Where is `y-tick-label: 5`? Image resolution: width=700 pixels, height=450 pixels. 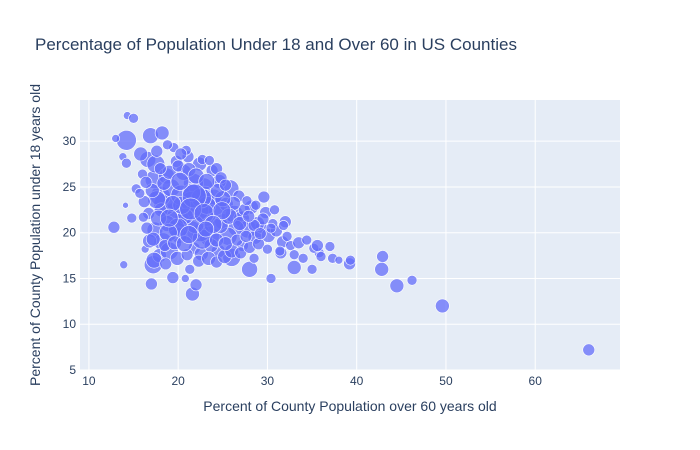
y-tick-label: 5 is located at coordinates (72, 370).